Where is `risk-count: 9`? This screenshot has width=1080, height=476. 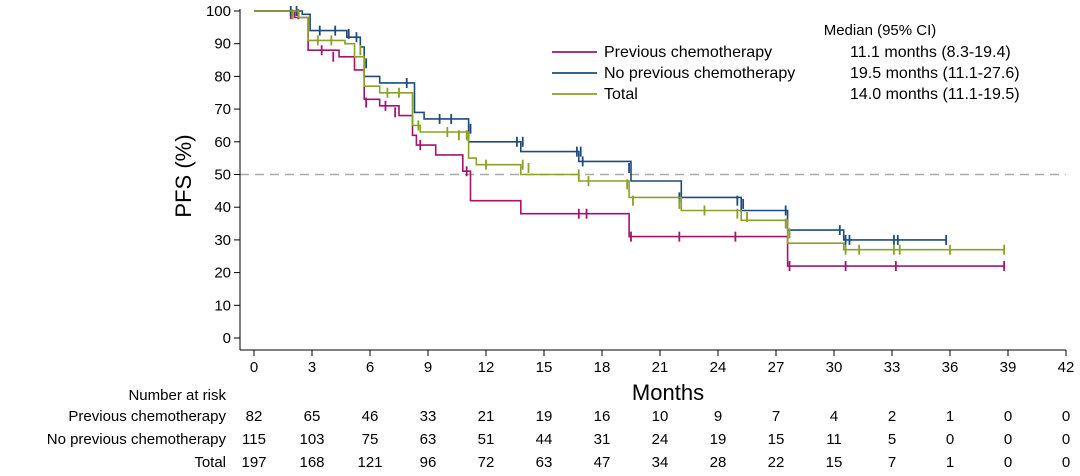
risk-count: 9 is located at coordinates (718, 416).